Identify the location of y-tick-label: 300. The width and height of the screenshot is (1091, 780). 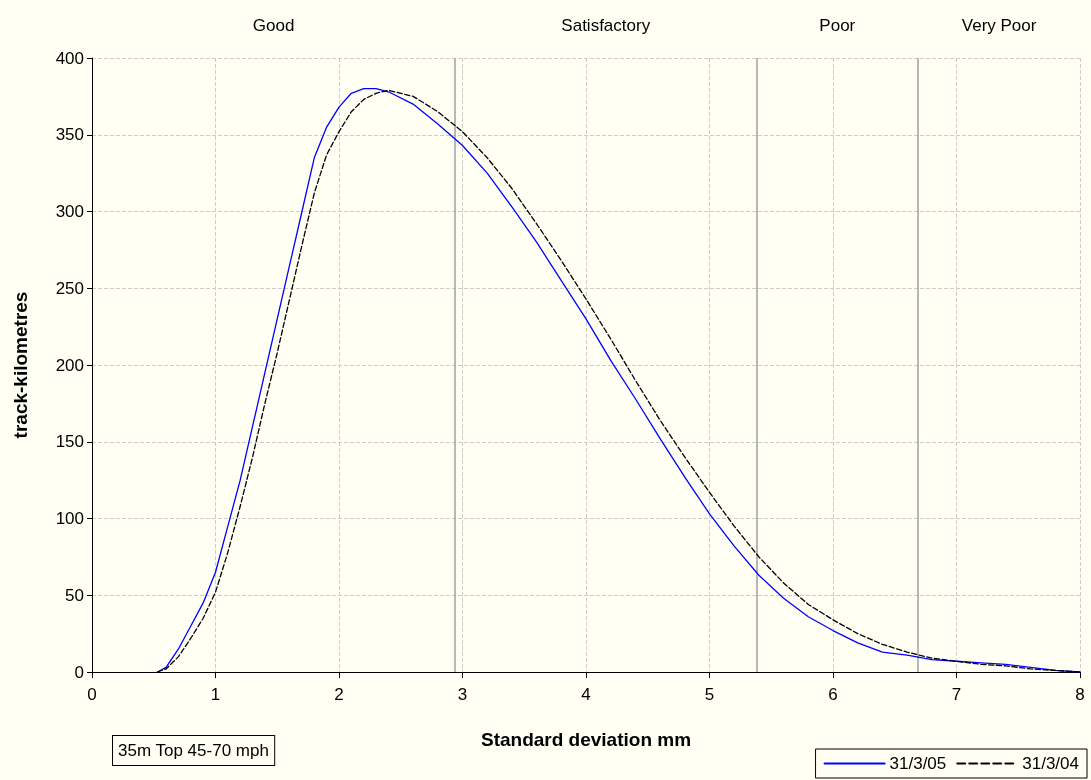
(69, 211).